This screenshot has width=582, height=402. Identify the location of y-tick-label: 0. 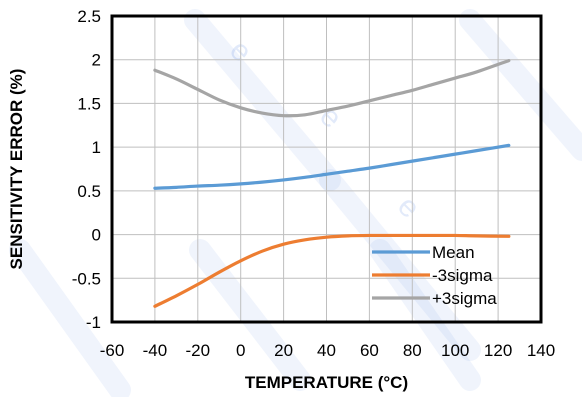
(96, 235).